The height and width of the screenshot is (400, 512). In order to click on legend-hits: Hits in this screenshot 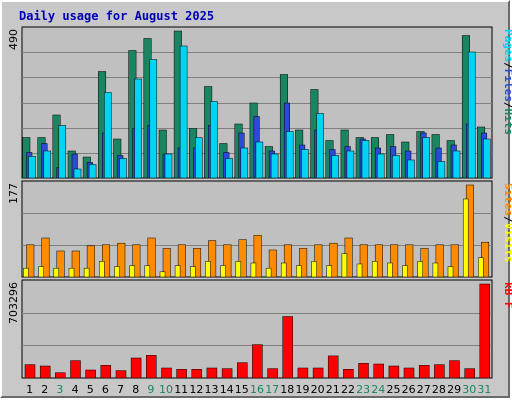, I will do `click(507, 122)`.